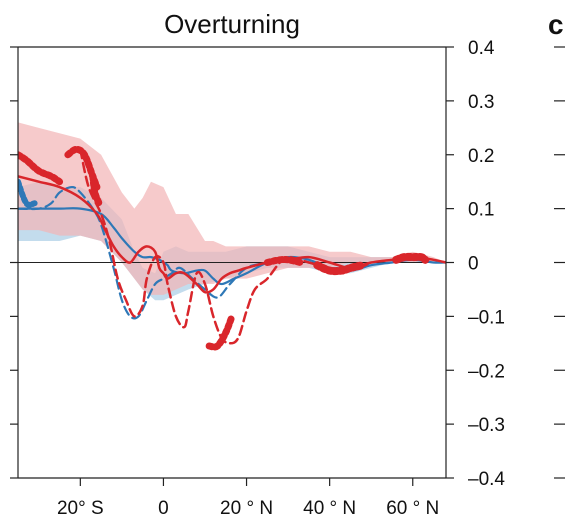 This screenshot has height=530, width=565. I want to click on x-tick-label: 20 ° N, so click(246, 508).